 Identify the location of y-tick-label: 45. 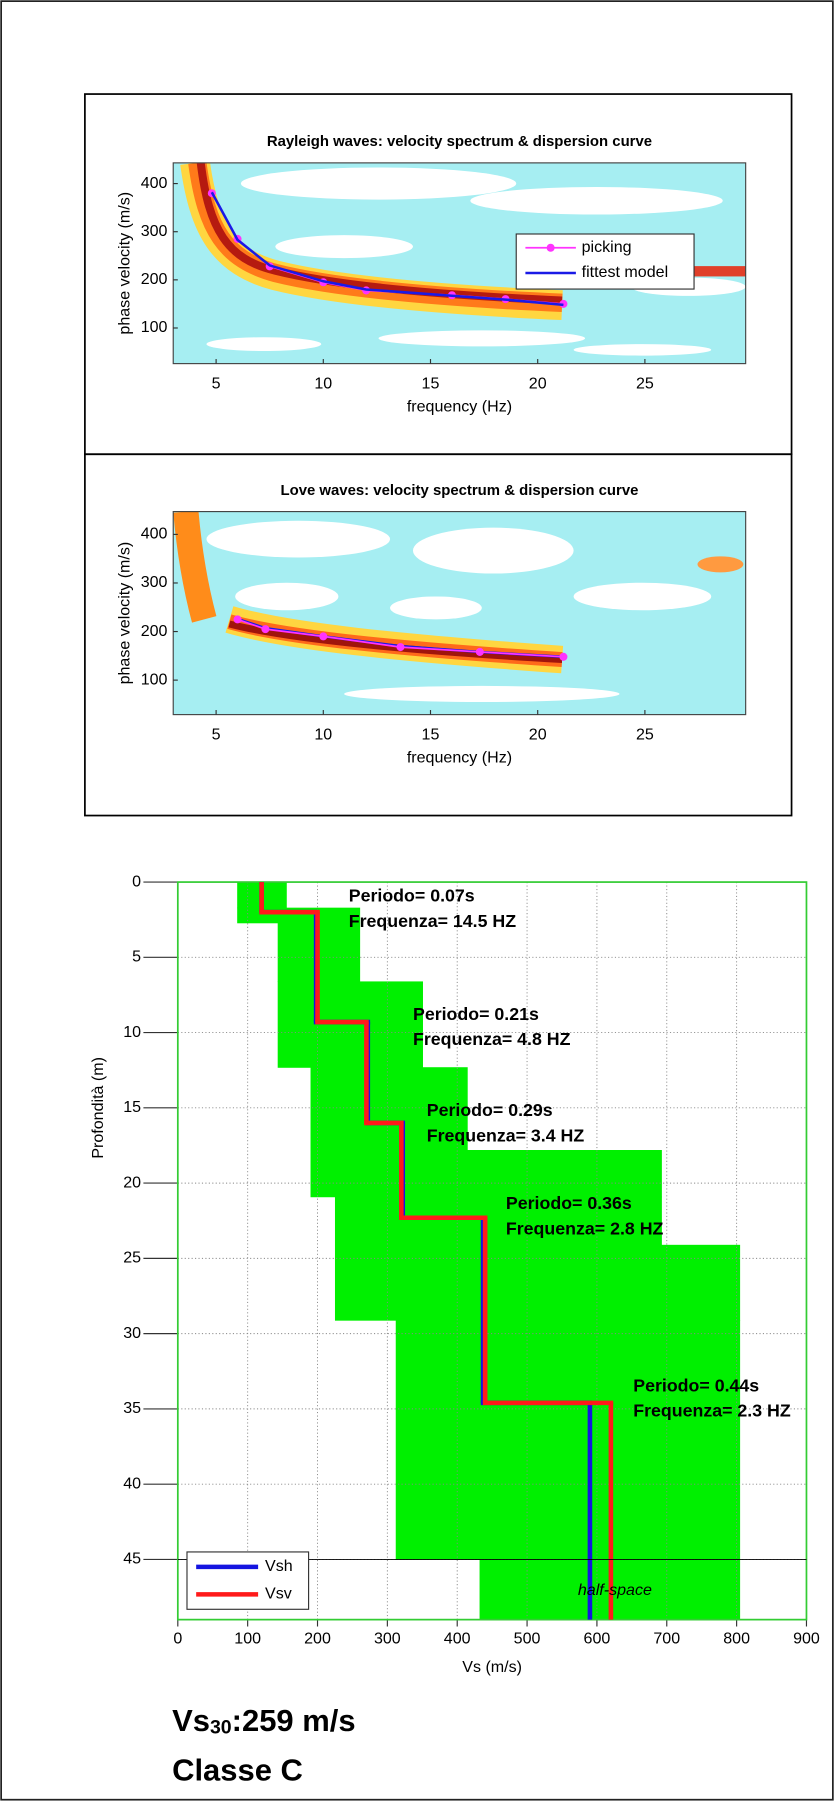
(132, 1559).